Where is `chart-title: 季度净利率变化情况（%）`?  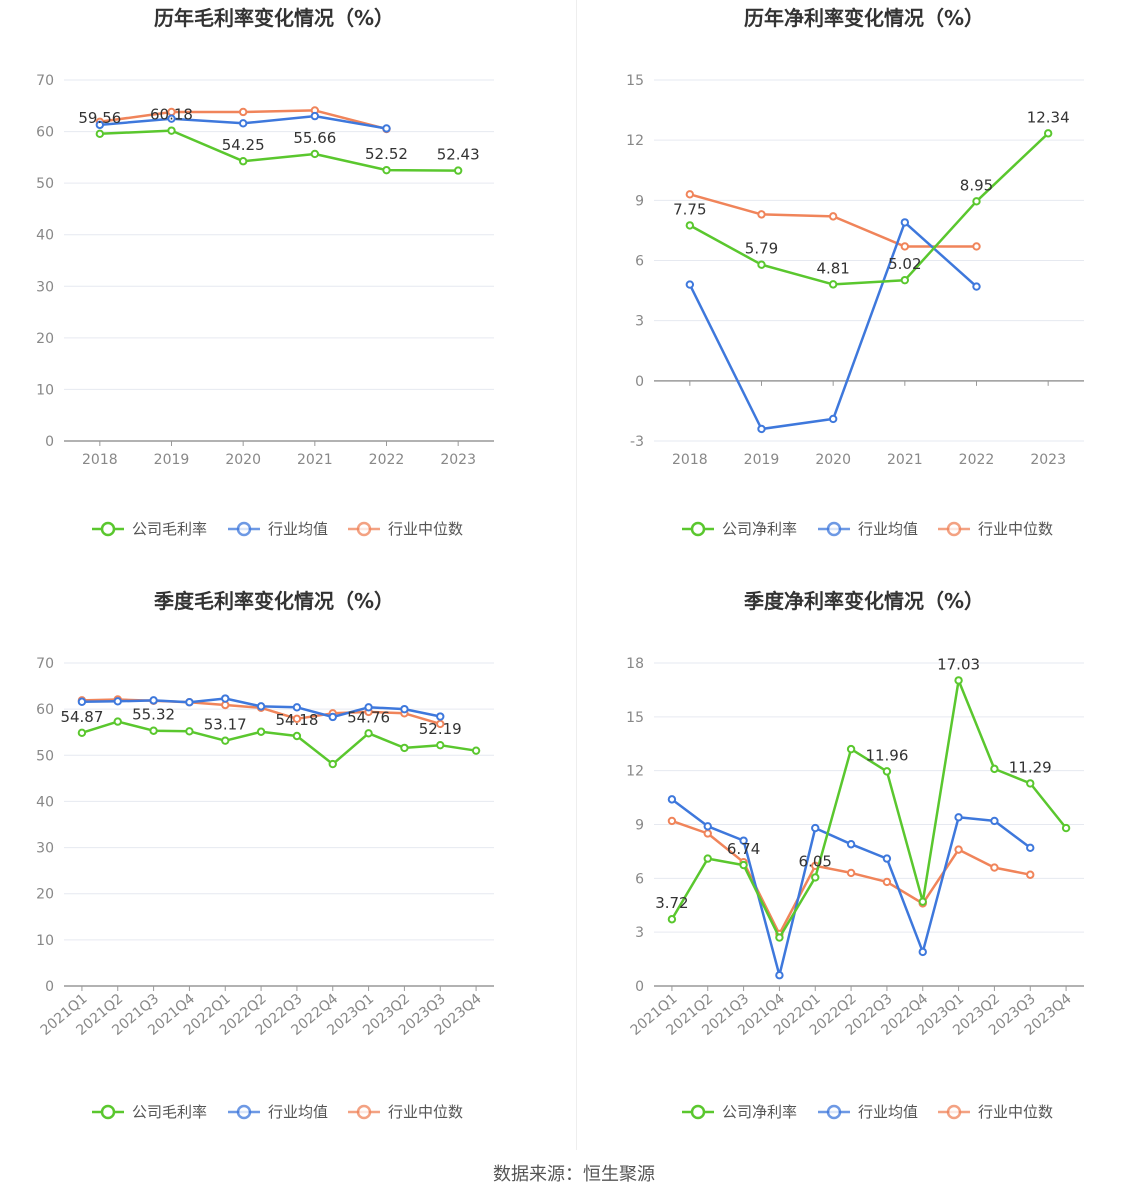 chart-title: 季度净利率变化情况（%） is located at coordinates (863, 601).